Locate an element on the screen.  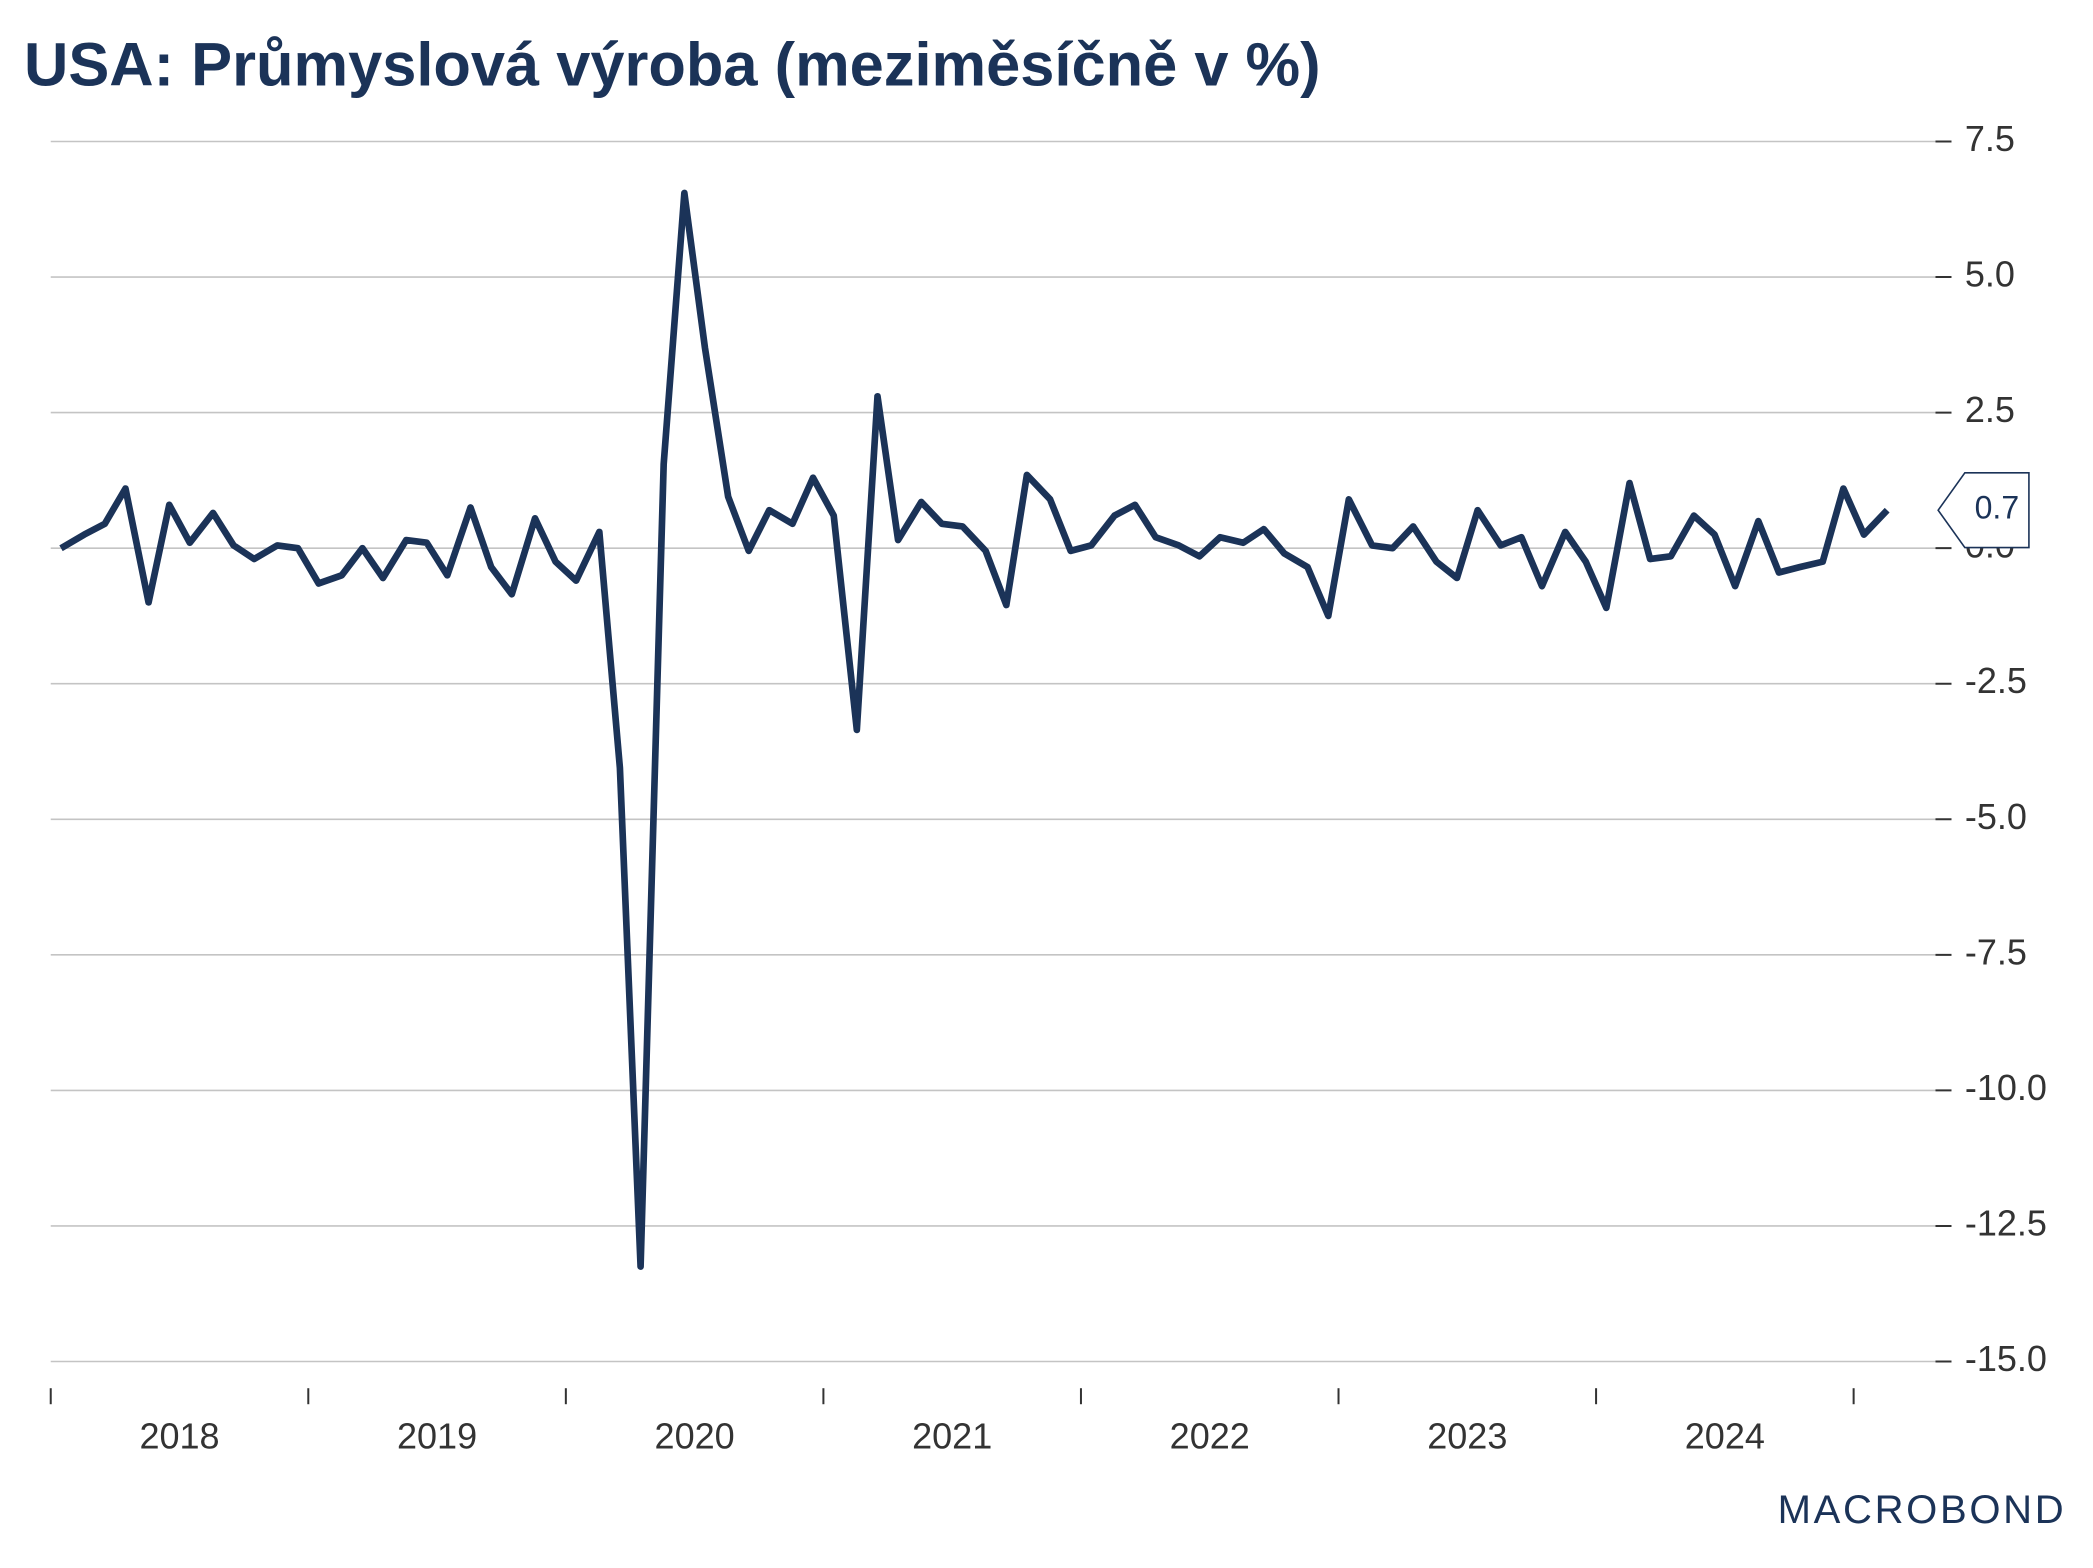
y-tick-label: -5.0 is located at coordinates (1996, 816).